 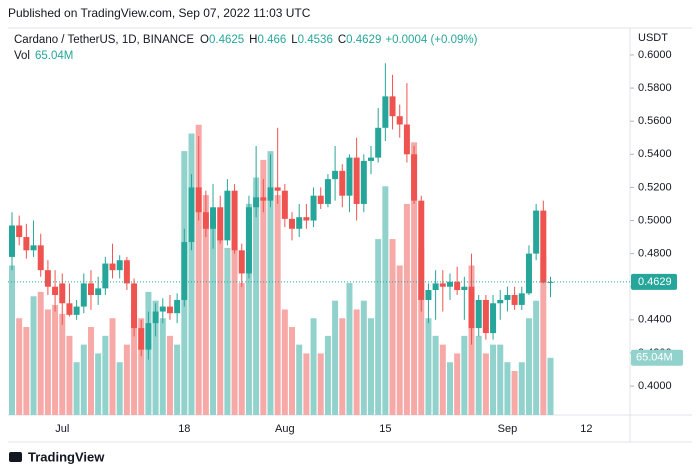 What do you see at coordinates (655, 88) in the screenshot?
I see `y-tick-label: 0.5800` at bounding box center [655, 88].